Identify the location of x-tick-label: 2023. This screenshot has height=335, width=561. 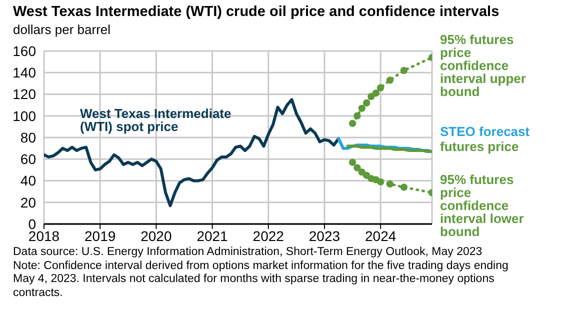
(324, 236).